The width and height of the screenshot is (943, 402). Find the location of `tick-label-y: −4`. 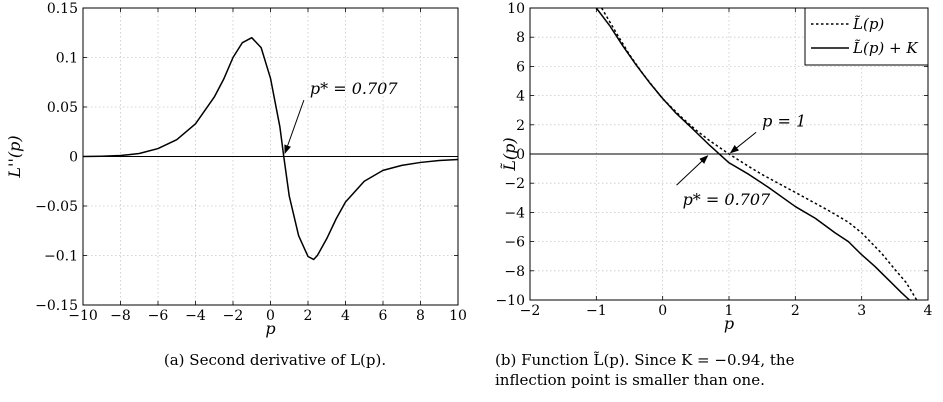

tick-label-y: −4 is located at coordinates (514, 213).